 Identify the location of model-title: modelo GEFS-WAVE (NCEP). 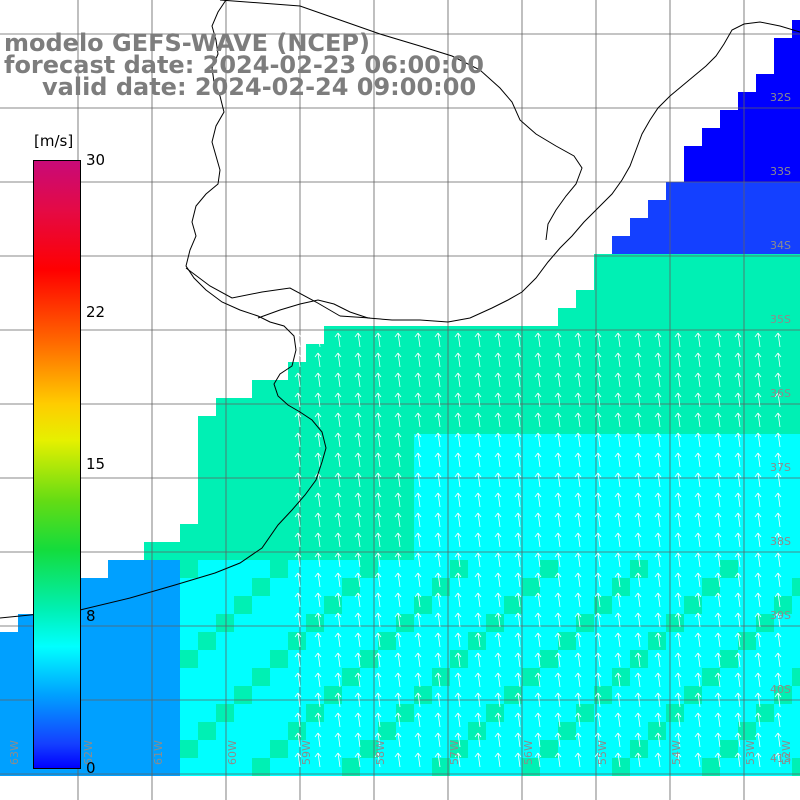
(187, 43).